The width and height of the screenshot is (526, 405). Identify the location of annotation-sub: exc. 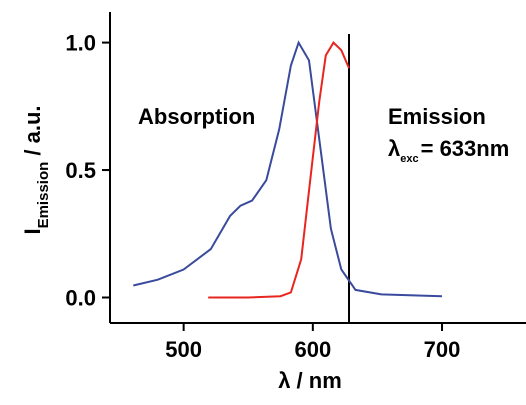
(409, 159).